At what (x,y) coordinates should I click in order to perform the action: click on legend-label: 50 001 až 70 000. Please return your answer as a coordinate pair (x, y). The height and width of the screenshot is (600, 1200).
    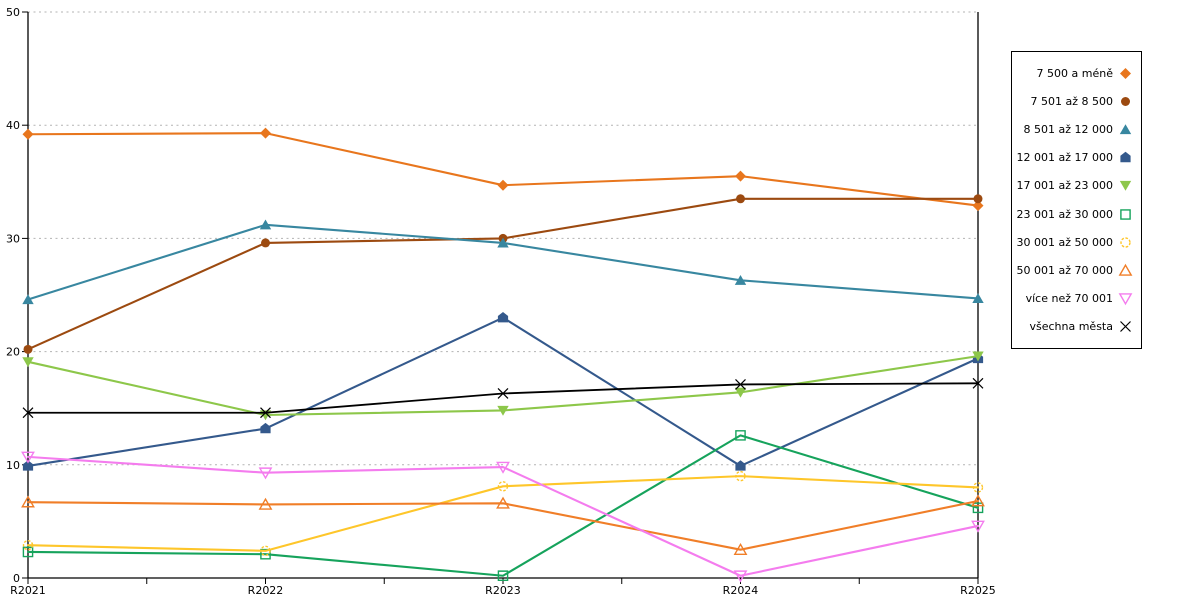
    Looking at the image, I should click on (1065, 270).